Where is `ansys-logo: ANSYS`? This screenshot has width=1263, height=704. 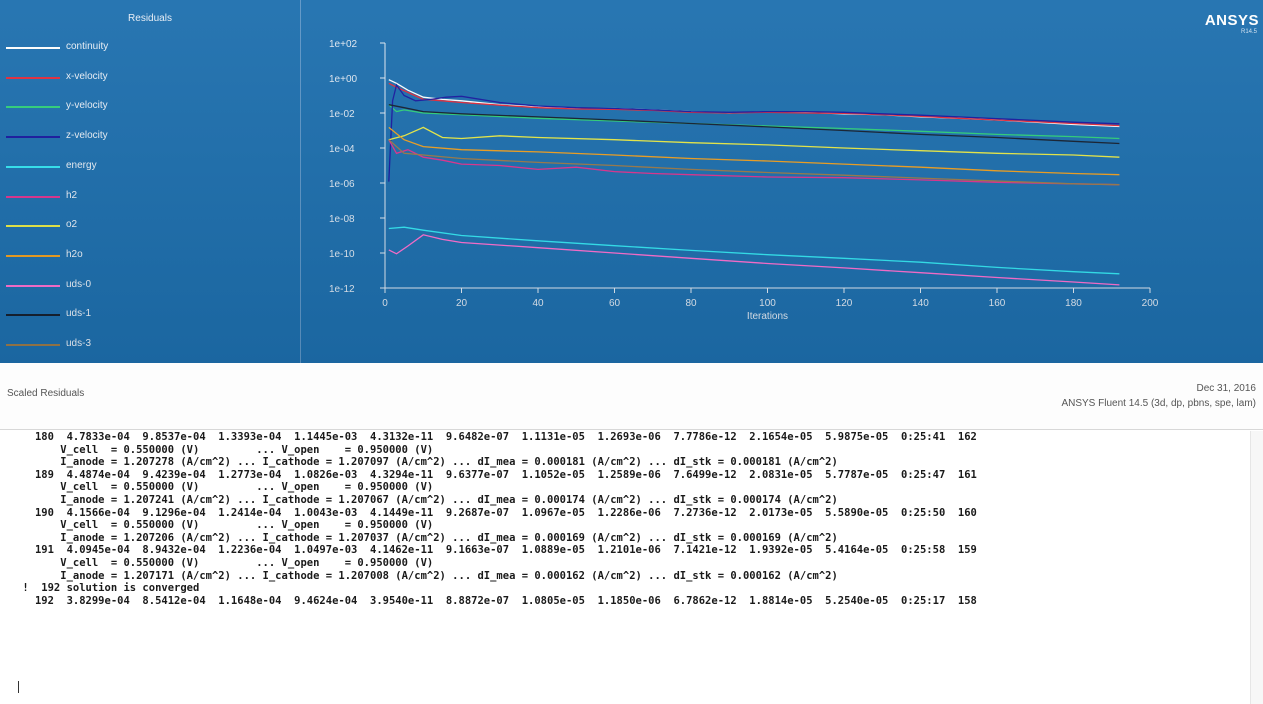
ansys-logo: ANSYS is located at coordinates (1231, 20).